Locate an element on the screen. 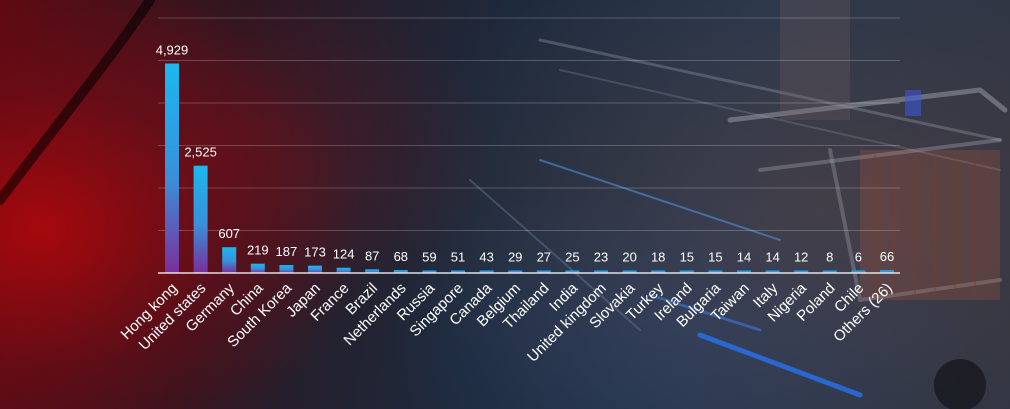 This screenshot has width=1010, height=409. data-label: 173 is located at coordinates (315, 252).